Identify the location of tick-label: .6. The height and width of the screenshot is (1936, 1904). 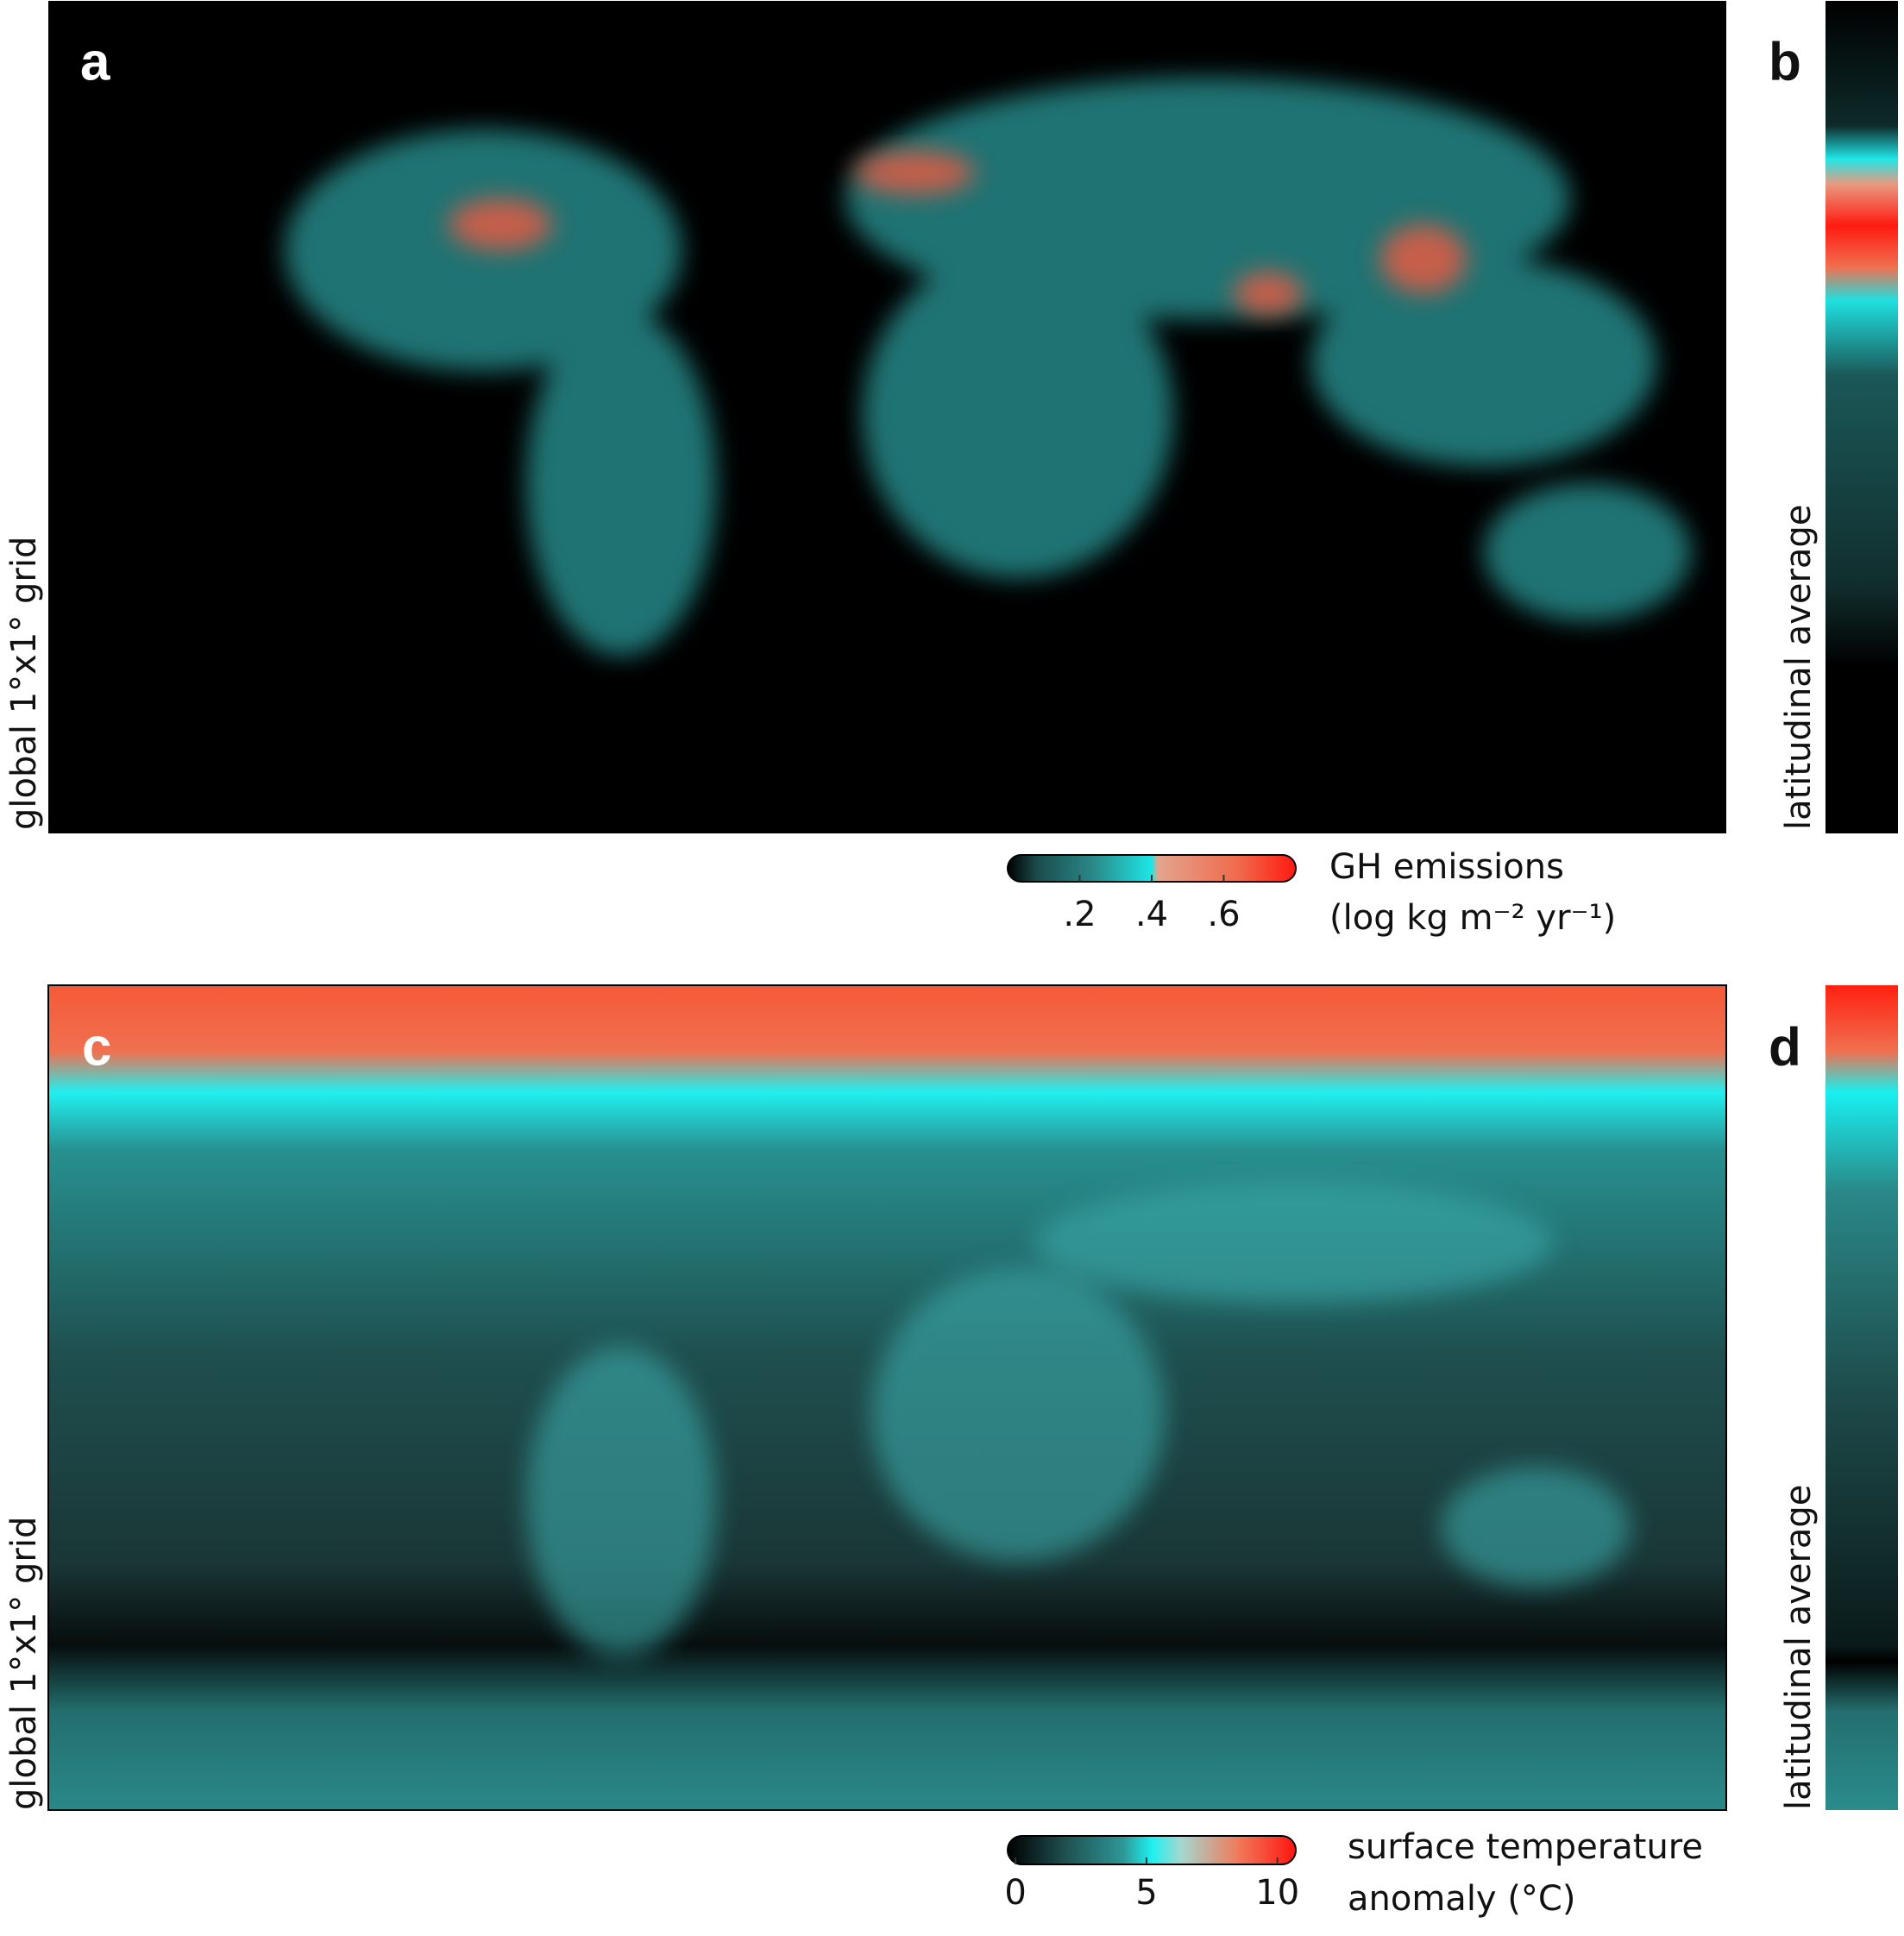
(1224, 915).